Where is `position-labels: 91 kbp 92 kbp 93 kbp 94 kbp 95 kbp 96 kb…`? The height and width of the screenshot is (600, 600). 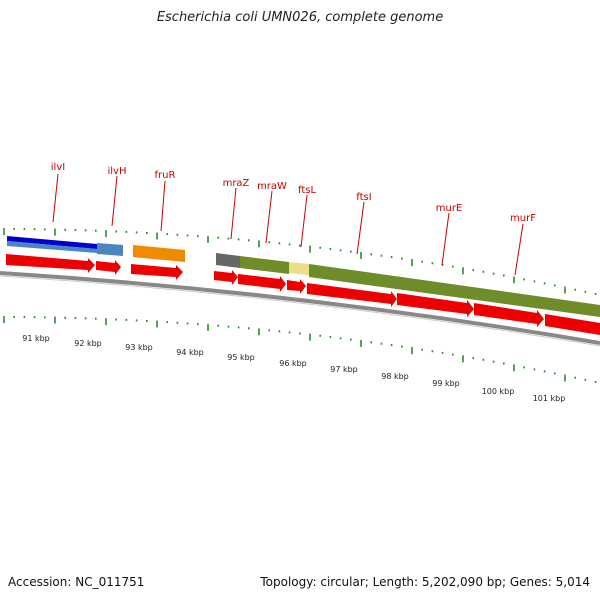
position-labels: 91 kbp 92 kbp 93 kbp 94 kbp 95 kbp 96 kb… is located at coordinates (293, 368).